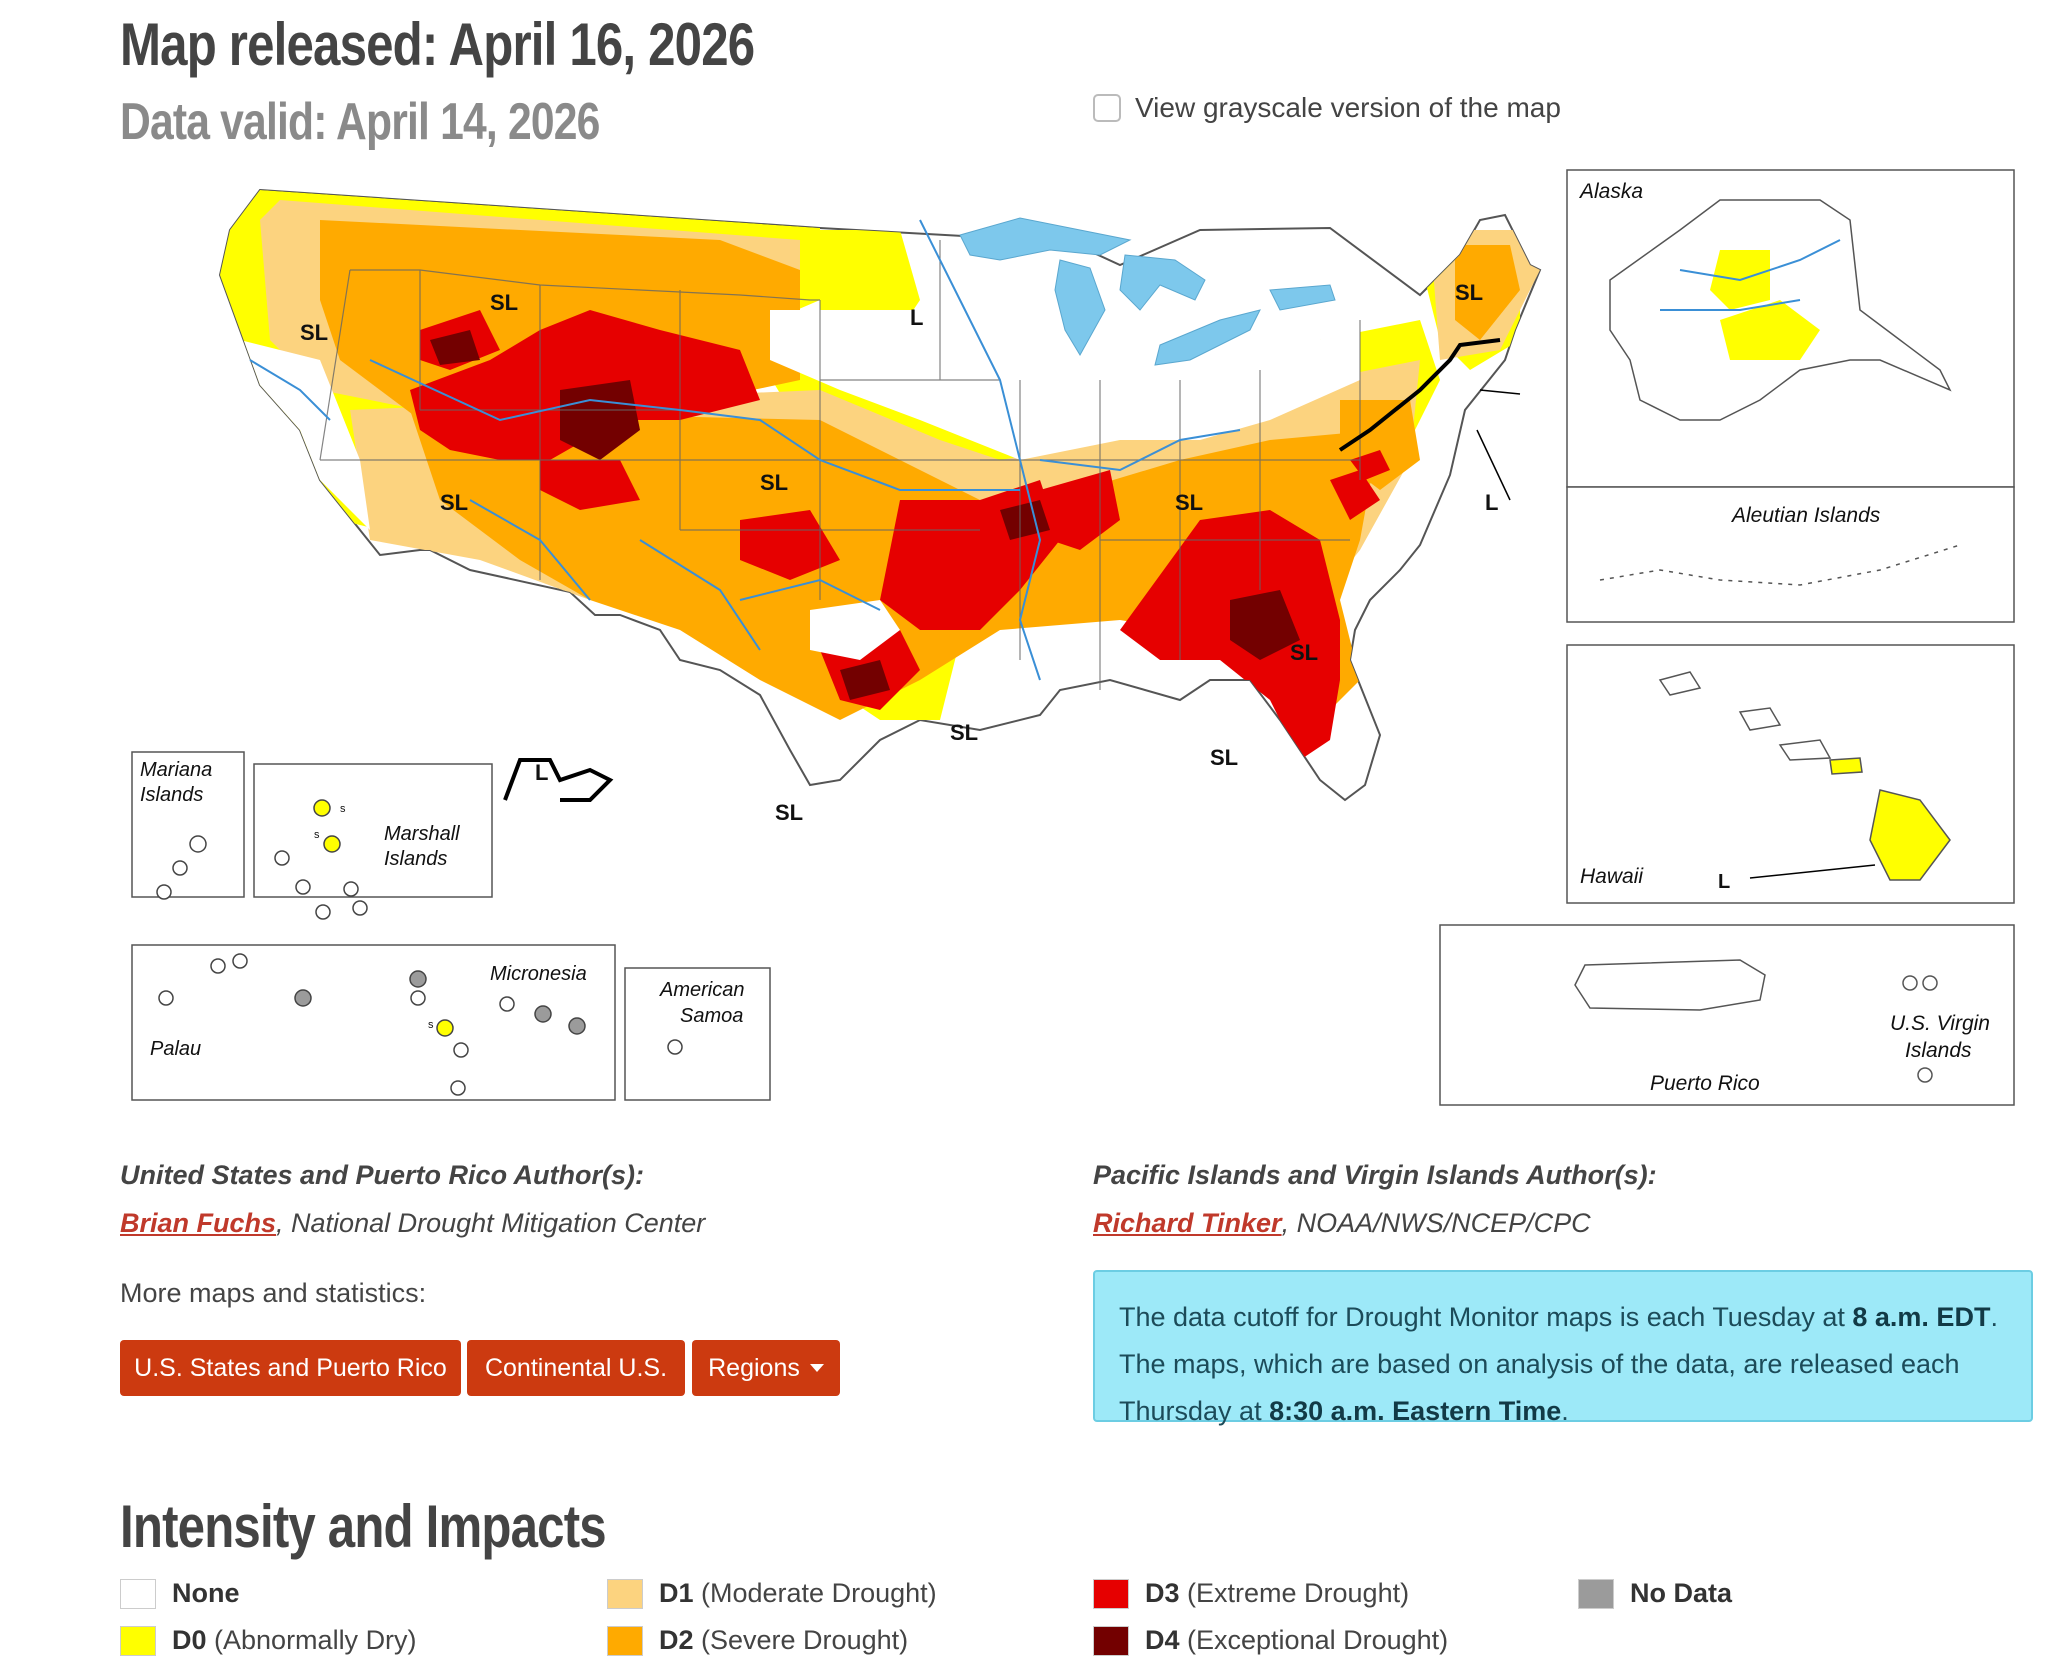 This screenshot has width=2057, height=1674. Describe the element at coordinates (206, 1593) in the screenshot. I see `legend-code: None` at that location.